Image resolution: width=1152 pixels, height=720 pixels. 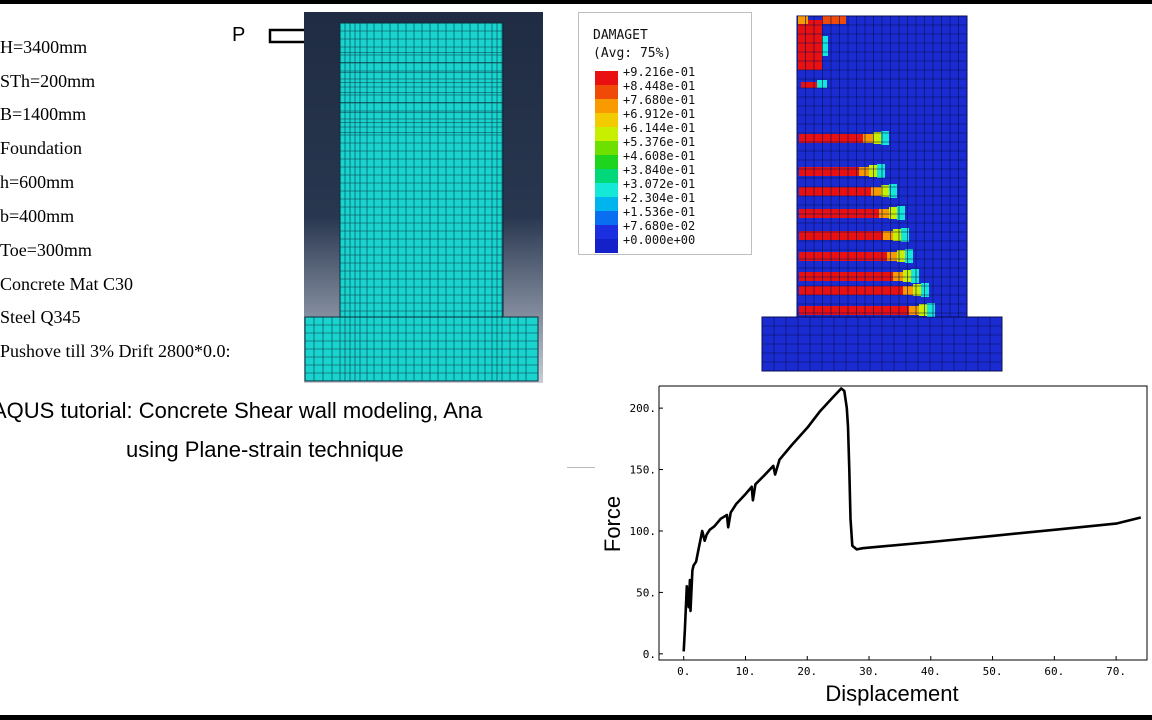 I want to click on param-steel-material: Steel Q345, so click(x=40, y=317).